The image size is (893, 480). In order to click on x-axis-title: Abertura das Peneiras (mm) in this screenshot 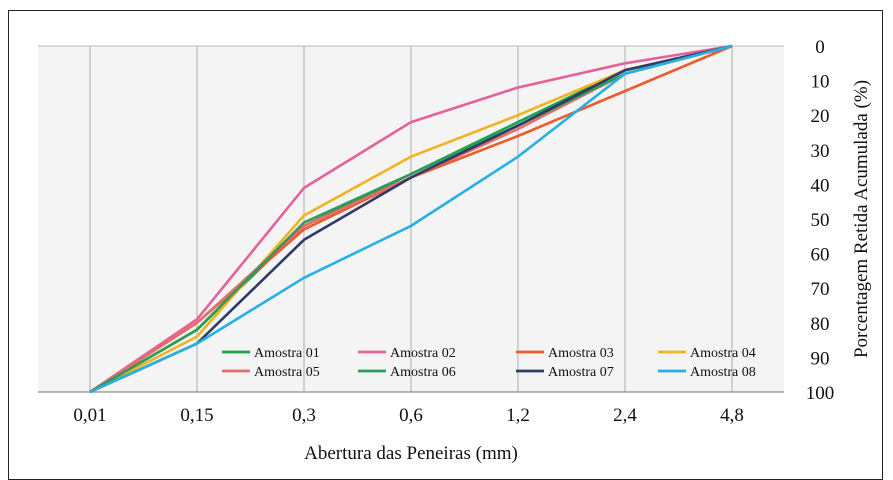, I will do `click(411, 453)`.